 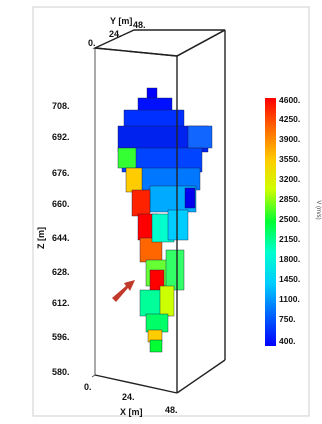 What do you see at coordinates (128, 397) in the screenshot?
I see `x-tick-label: 24.` at bounding box center [128, 397].